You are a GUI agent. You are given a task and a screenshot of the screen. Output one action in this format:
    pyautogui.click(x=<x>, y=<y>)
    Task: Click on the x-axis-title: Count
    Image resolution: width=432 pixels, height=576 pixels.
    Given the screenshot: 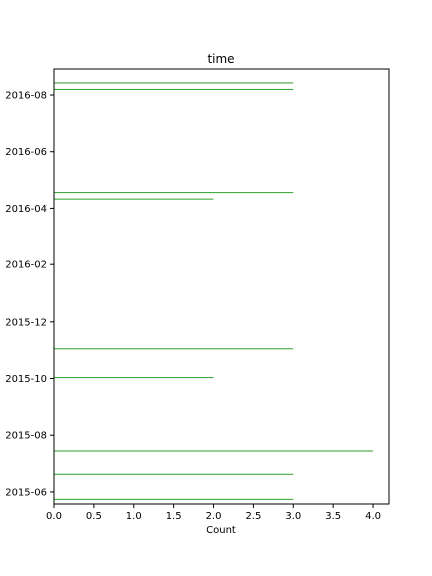 What is the action you would take?
    pyautogui.click(x=221, y=530)
    